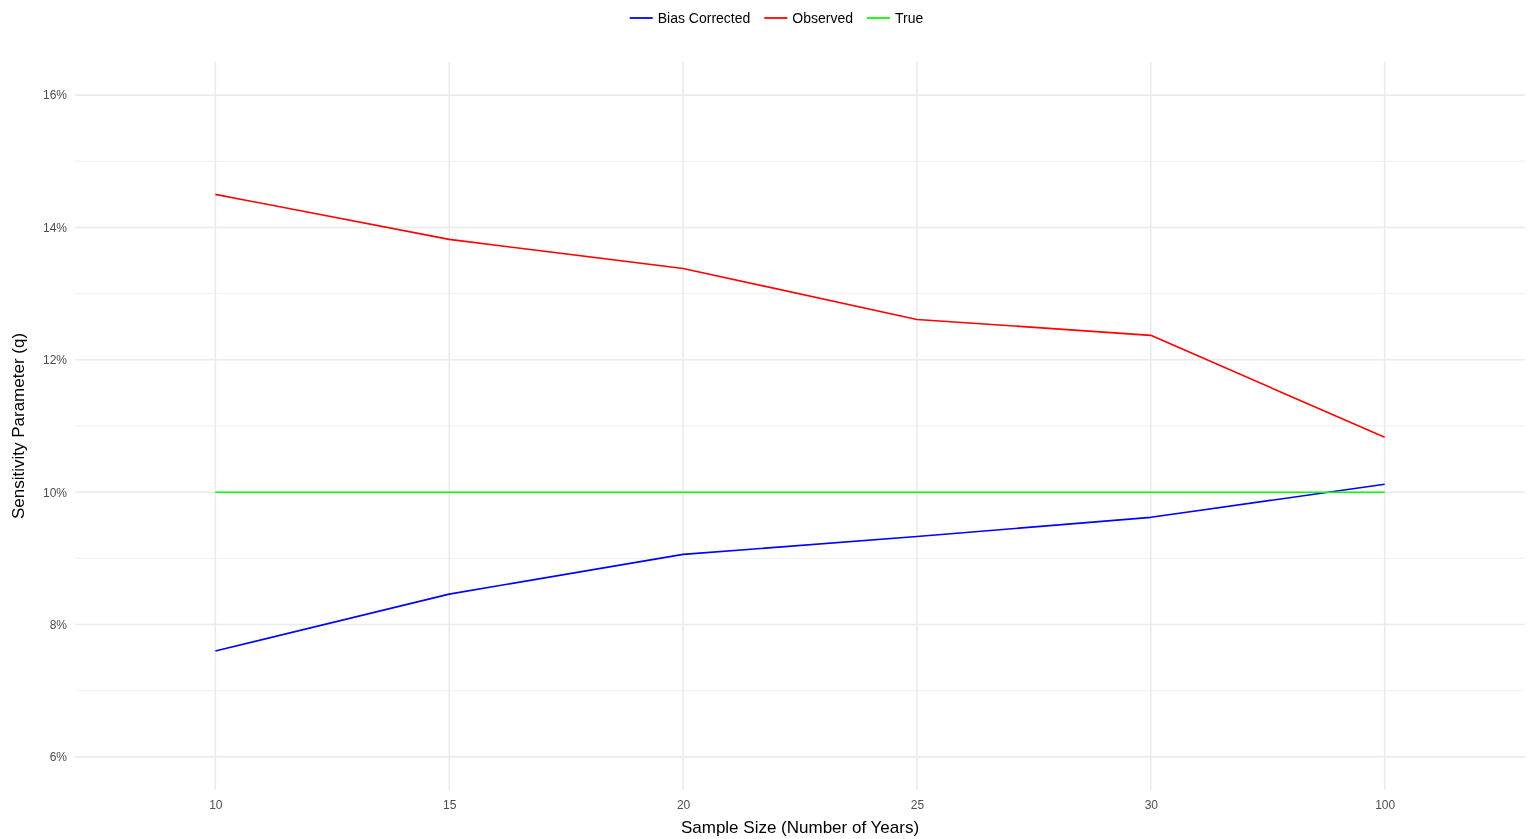 The height and width of the screenshot is (839, 1533). What do you see at coordinates (55, 360) in the screenshot?
I see `y-tick-label: 12%` at bounding box center [55, 360].